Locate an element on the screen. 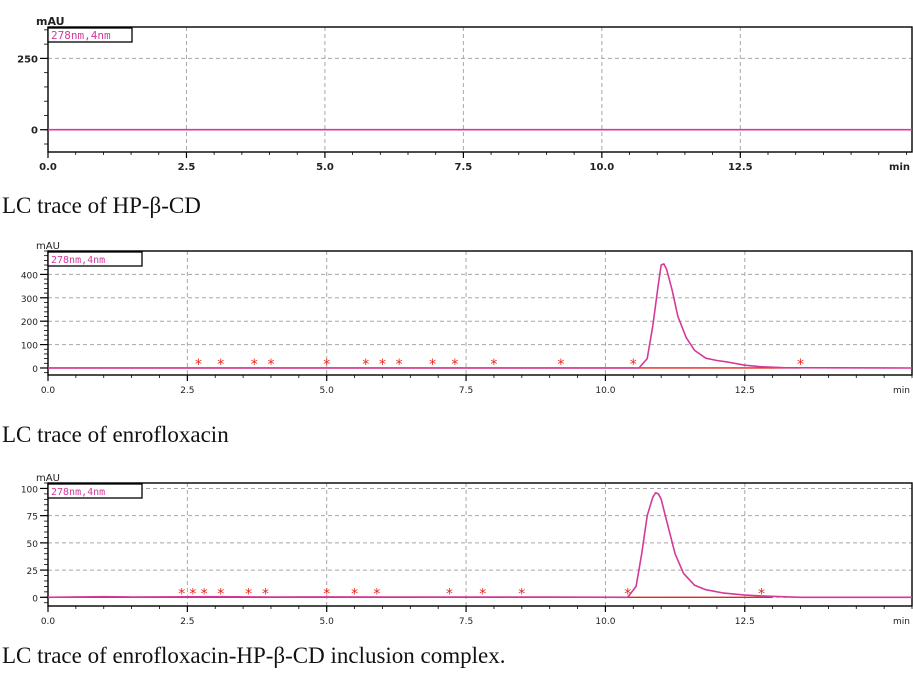  y-tick-label: 400 is located at coordinates (29, 276).